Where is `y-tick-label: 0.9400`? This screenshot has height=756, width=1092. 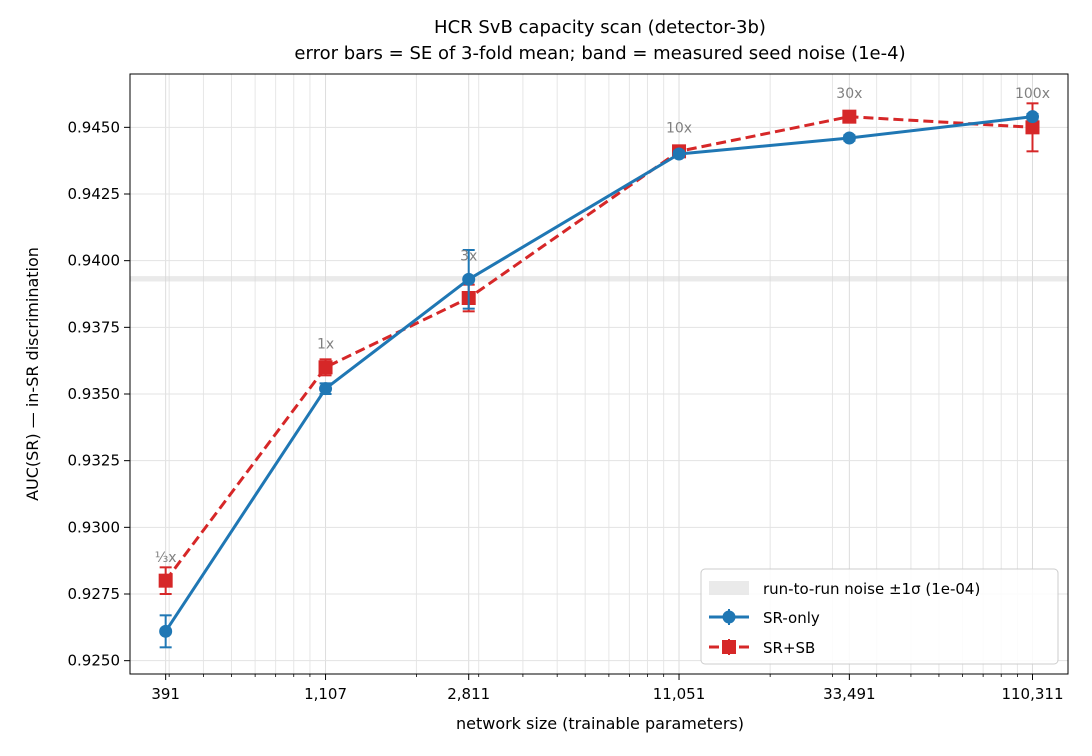
y-tick-label: 0.9400 is located at coordinates (94, 261).